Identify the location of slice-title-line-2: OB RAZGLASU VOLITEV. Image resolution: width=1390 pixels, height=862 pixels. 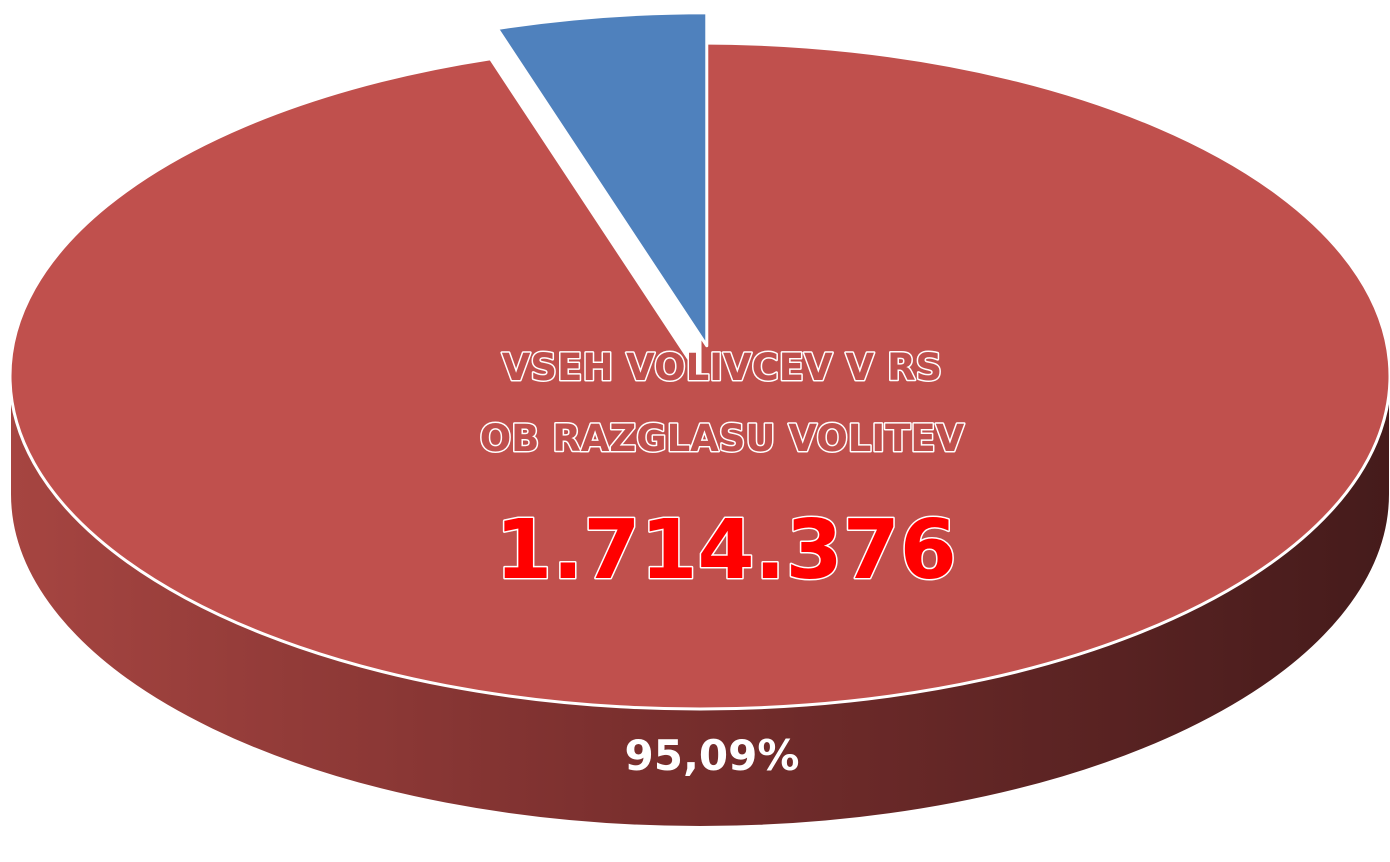
(722, 438).